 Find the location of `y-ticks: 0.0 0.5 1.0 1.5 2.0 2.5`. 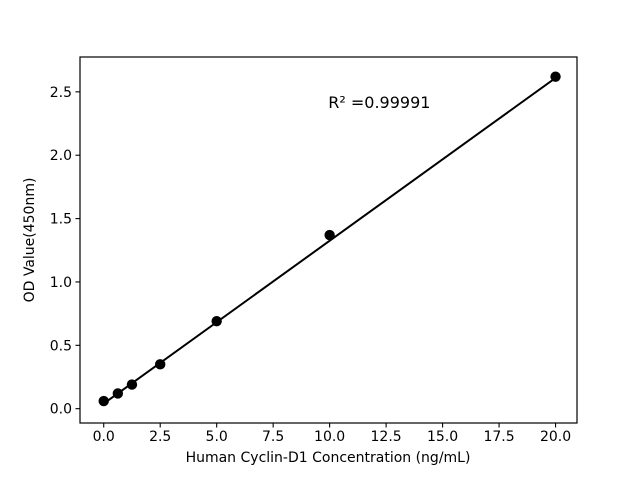

y-ticks: 0.0 0.5 1.0 1.5 2.0 2.5 is located at coordinates (65, 251).